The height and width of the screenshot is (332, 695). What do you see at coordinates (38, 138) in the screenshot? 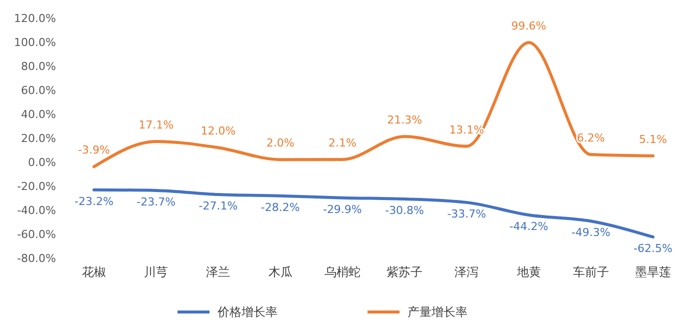
I see `y-tick-label: 20.0%` at bounding box center [38, 138].